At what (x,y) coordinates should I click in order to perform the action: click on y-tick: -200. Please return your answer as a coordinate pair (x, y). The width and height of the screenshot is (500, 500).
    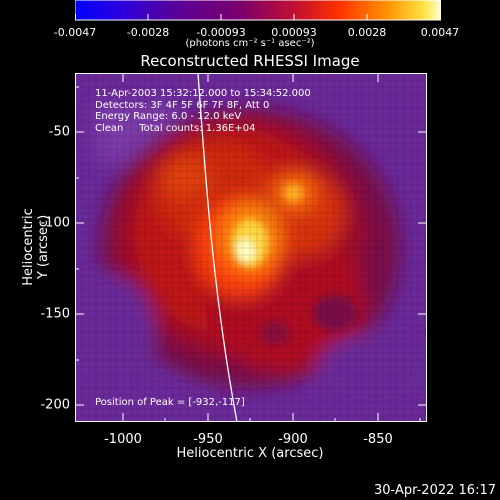
    Looking at the image, I should click on (55, 405).